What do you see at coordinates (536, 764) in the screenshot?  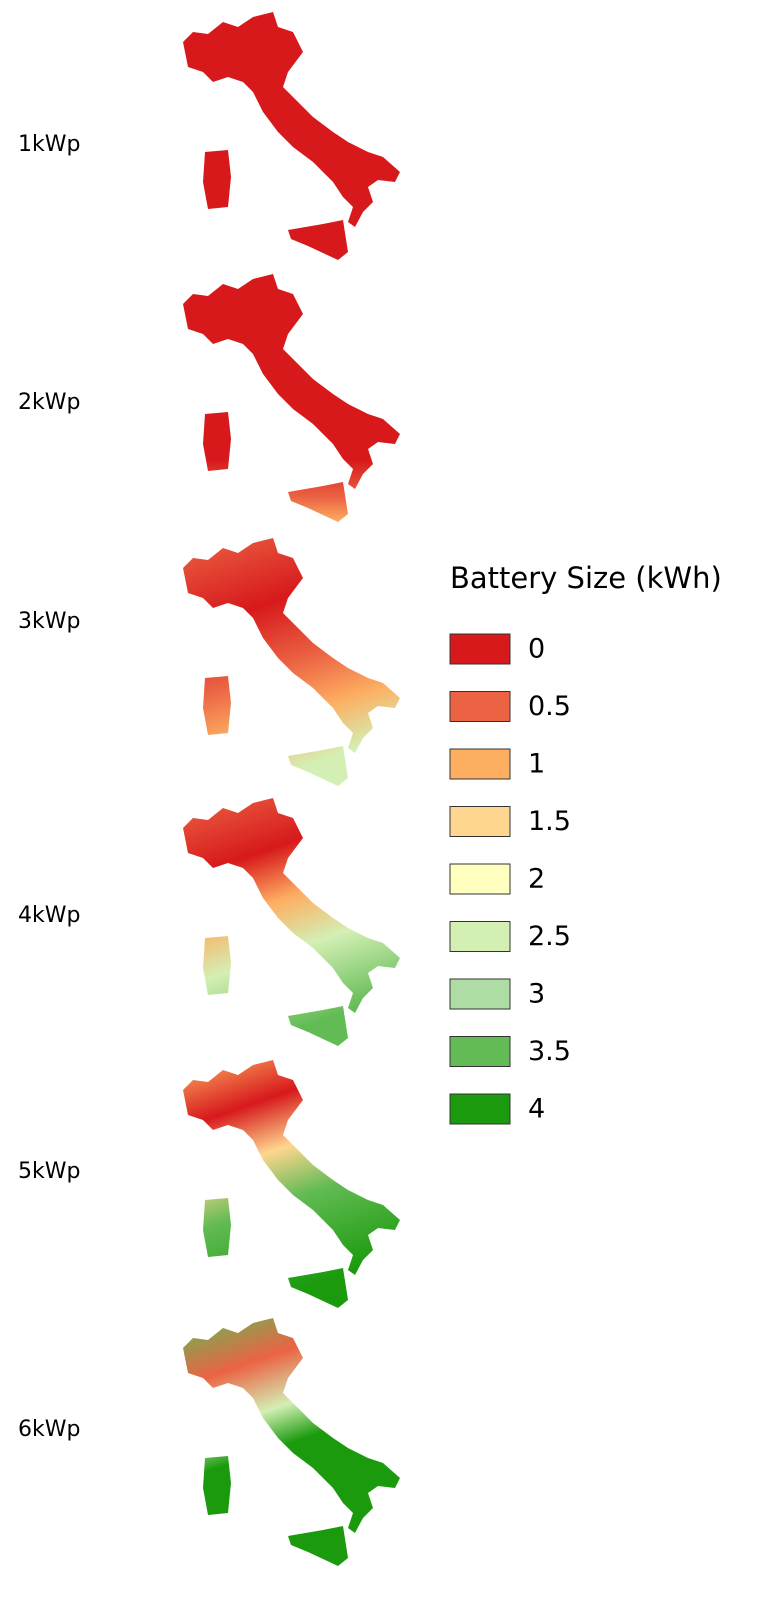 I see `legend-label: 1` at bounding box center [536, 764].